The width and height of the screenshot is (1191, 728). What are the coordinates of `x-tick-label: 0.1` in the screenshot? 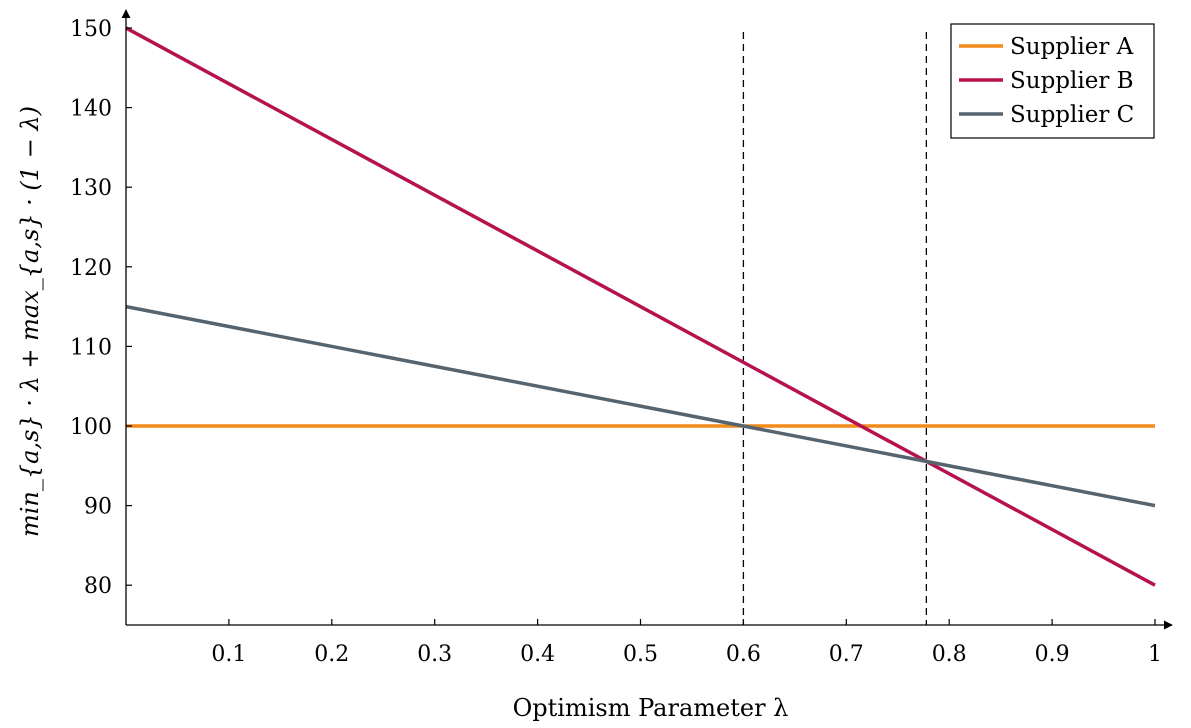 It's located at (228, 654).